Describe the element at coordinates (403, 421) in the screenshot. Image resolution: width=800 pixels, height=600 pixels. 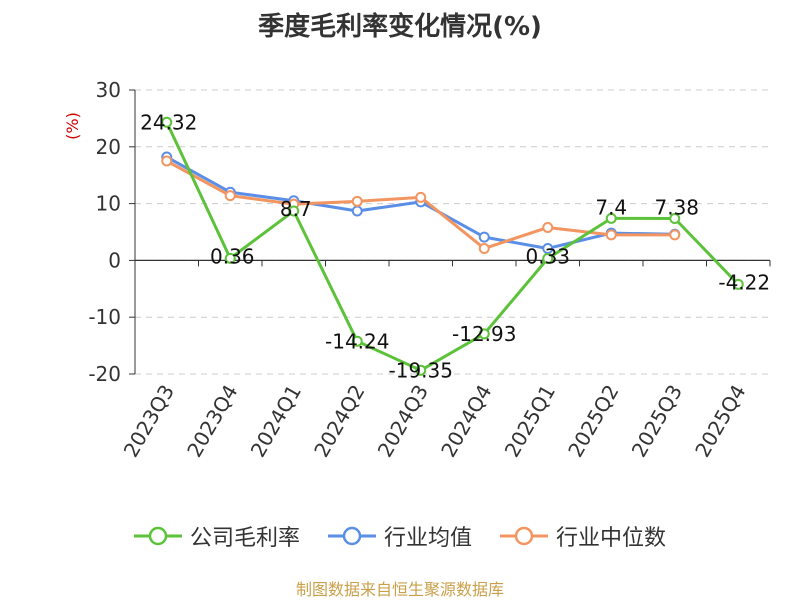
I see `x-tick-label: 2024Q3` at that location.